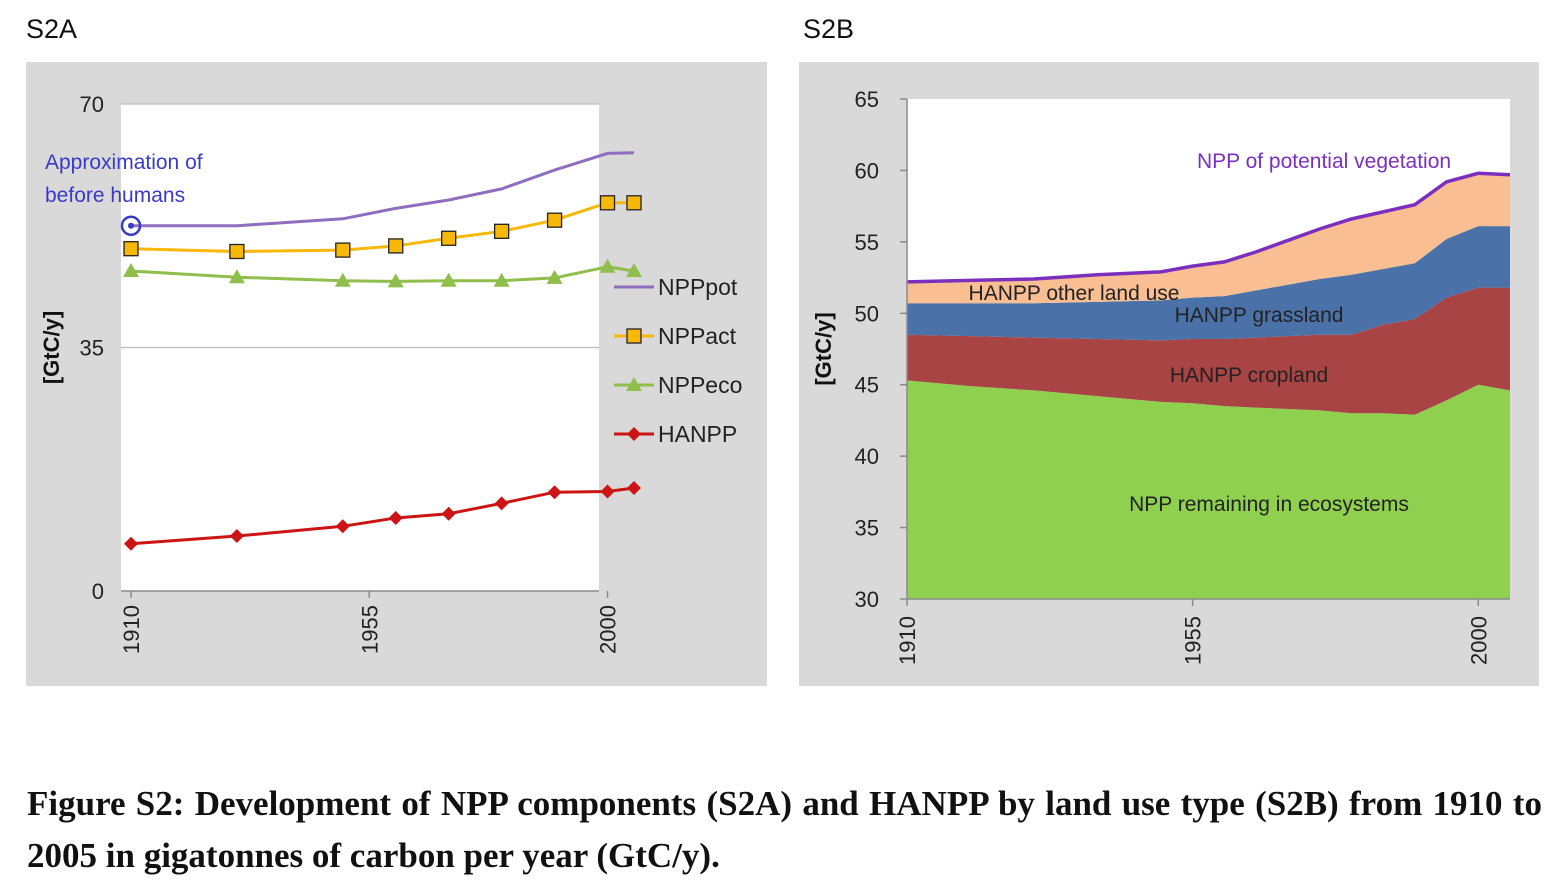 The height and width of the screenshot is (895, 1565). I want to click on annotation-circle, so click(131, 225).